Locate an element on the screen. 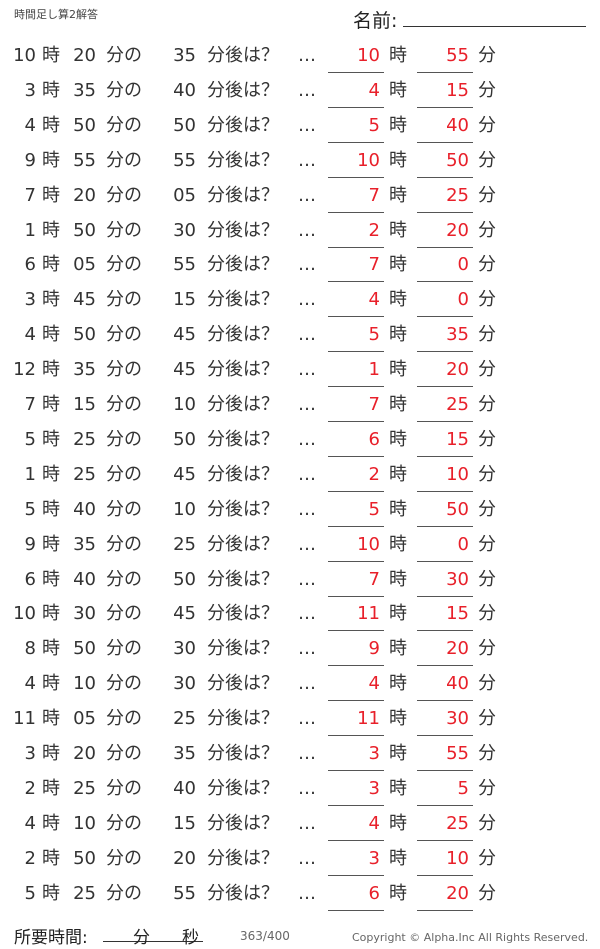  start-hour: 5 is located at coordinates (30, 439).